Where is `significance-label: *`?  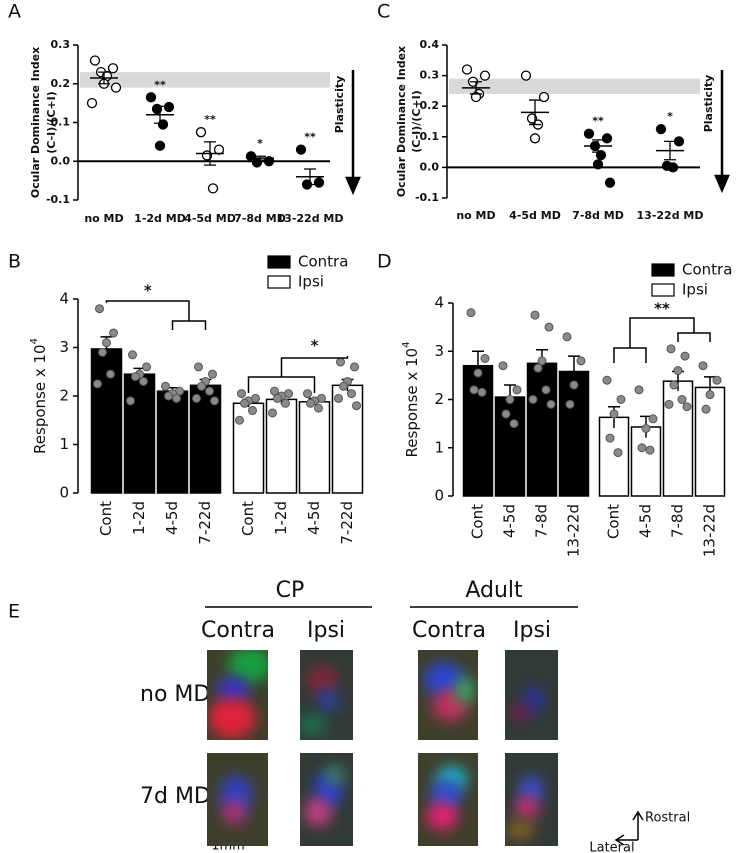 significance-label: * is located at coordinates (315, 346).